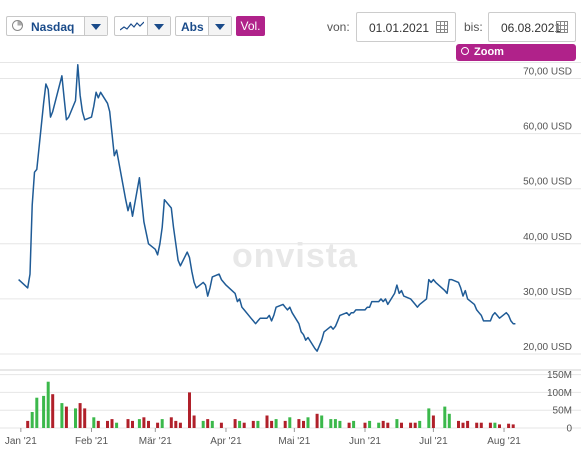 This screenshot has height=451, width=581. Describe the element at coordinates (547, 237) in the screenshot. I see `y-tick-label: 40,00 USD` at that location.